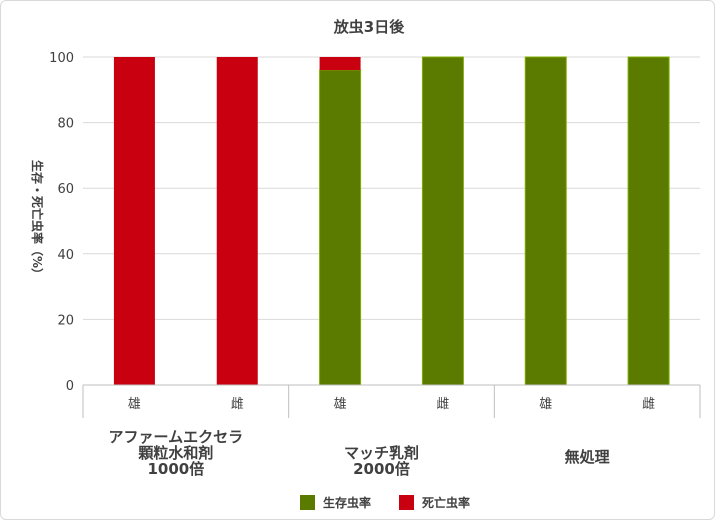  I want to click on legend-item: 死亡虫率, so click(434, 502).